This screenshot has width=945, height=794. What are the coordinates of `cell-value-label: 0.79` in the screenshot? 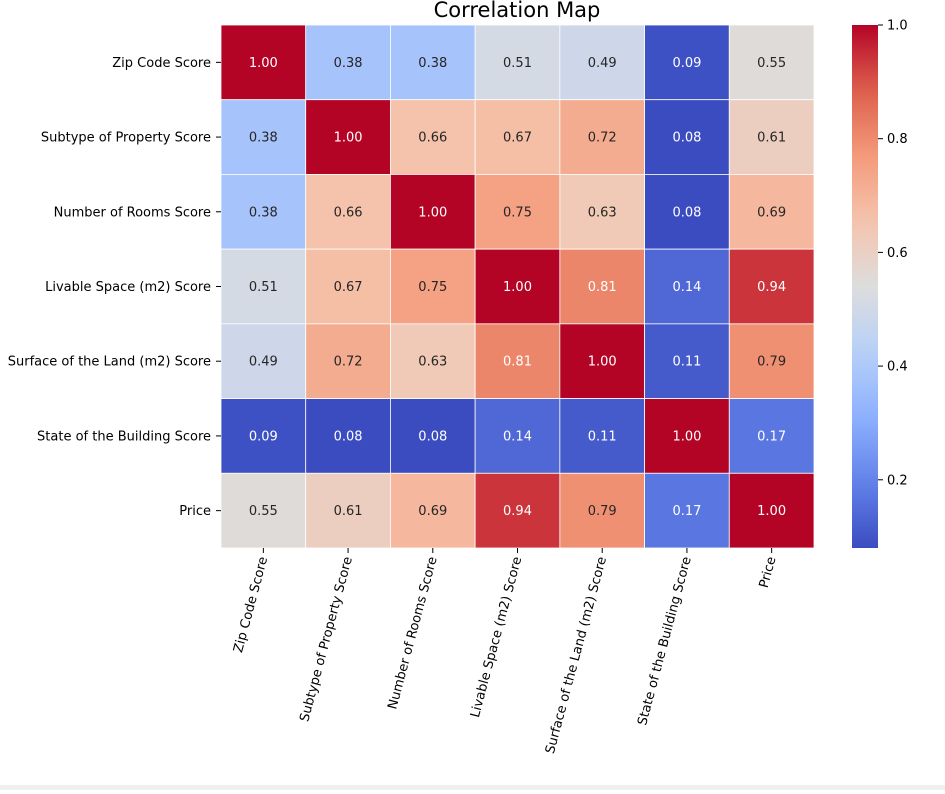 It's located at (771, 362).